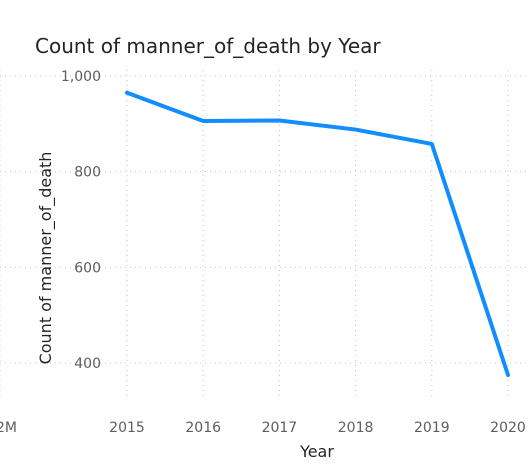  I want to click on y-tick-label: 800, so click(87, 173).